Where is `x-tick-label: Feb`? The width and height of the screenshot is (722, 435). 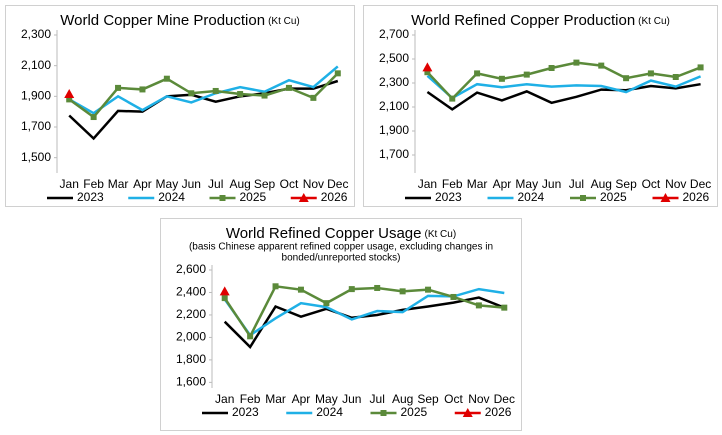
x-tick-label: Feb is located at coordinates (93, 184).